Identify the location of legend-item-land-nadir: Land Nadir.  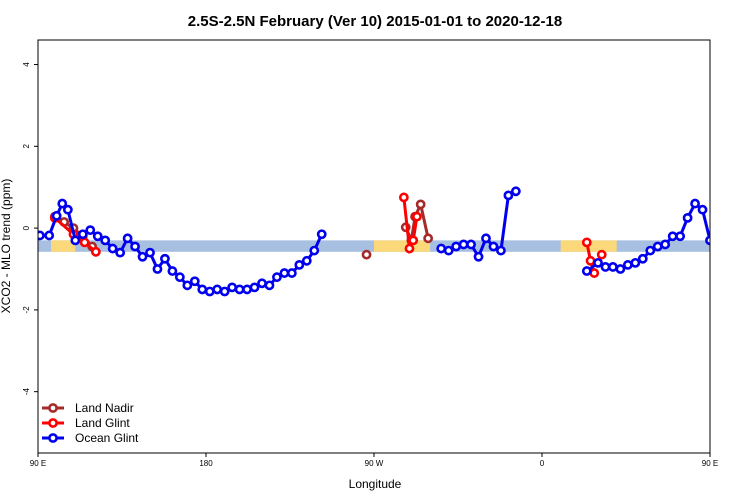
(88, 408).